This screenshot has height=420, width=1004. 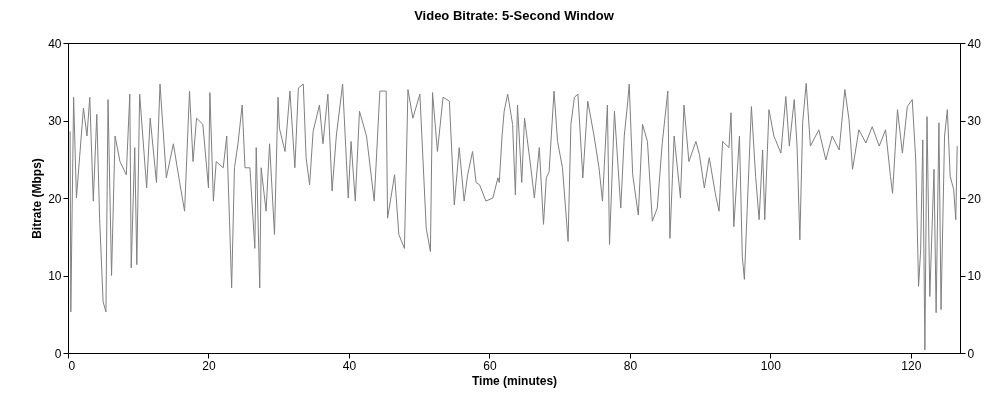 What do you see at coordinates (72, 365) in the screenshot?
I see `x-tick-label: 0` at bounding box center [72, 365].